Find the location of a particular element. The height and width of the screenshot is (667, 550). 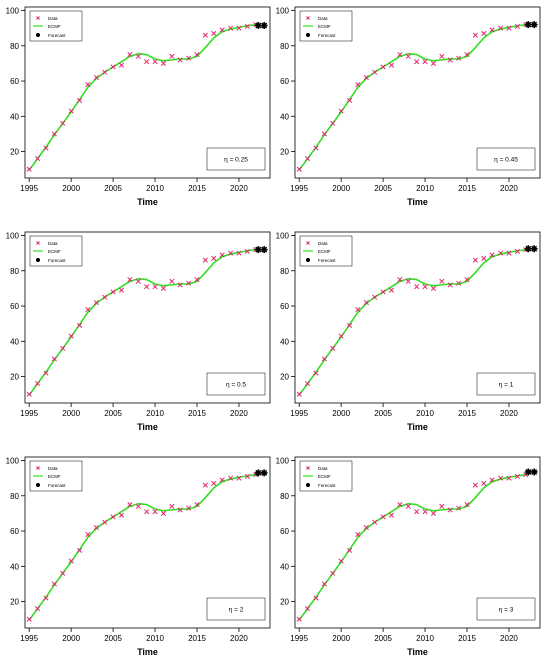

eta-annotation: η = 0.25 is located at coordinates (236, 159).